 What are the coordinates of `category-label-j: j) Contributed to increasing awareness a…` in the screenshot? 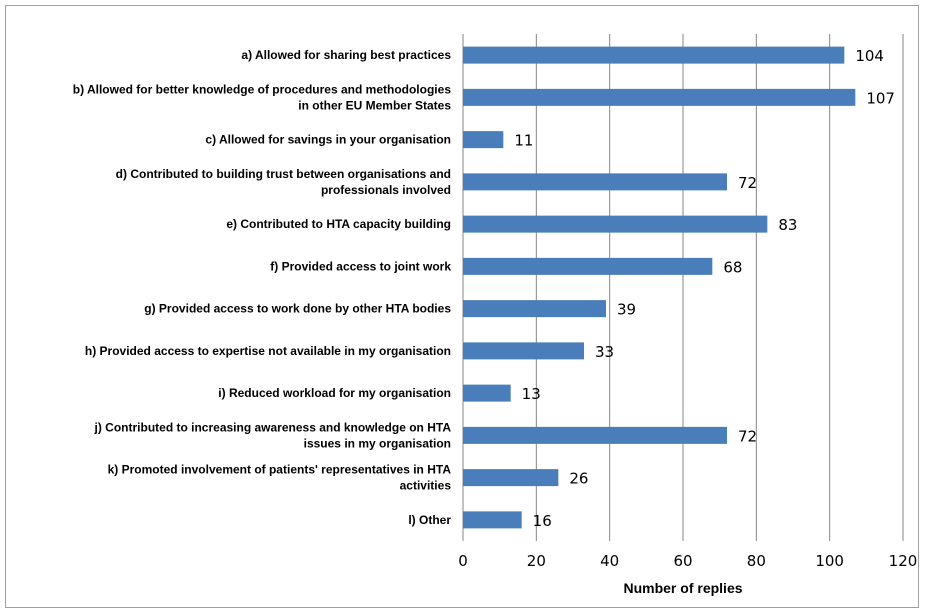 It's located at (273, 435).